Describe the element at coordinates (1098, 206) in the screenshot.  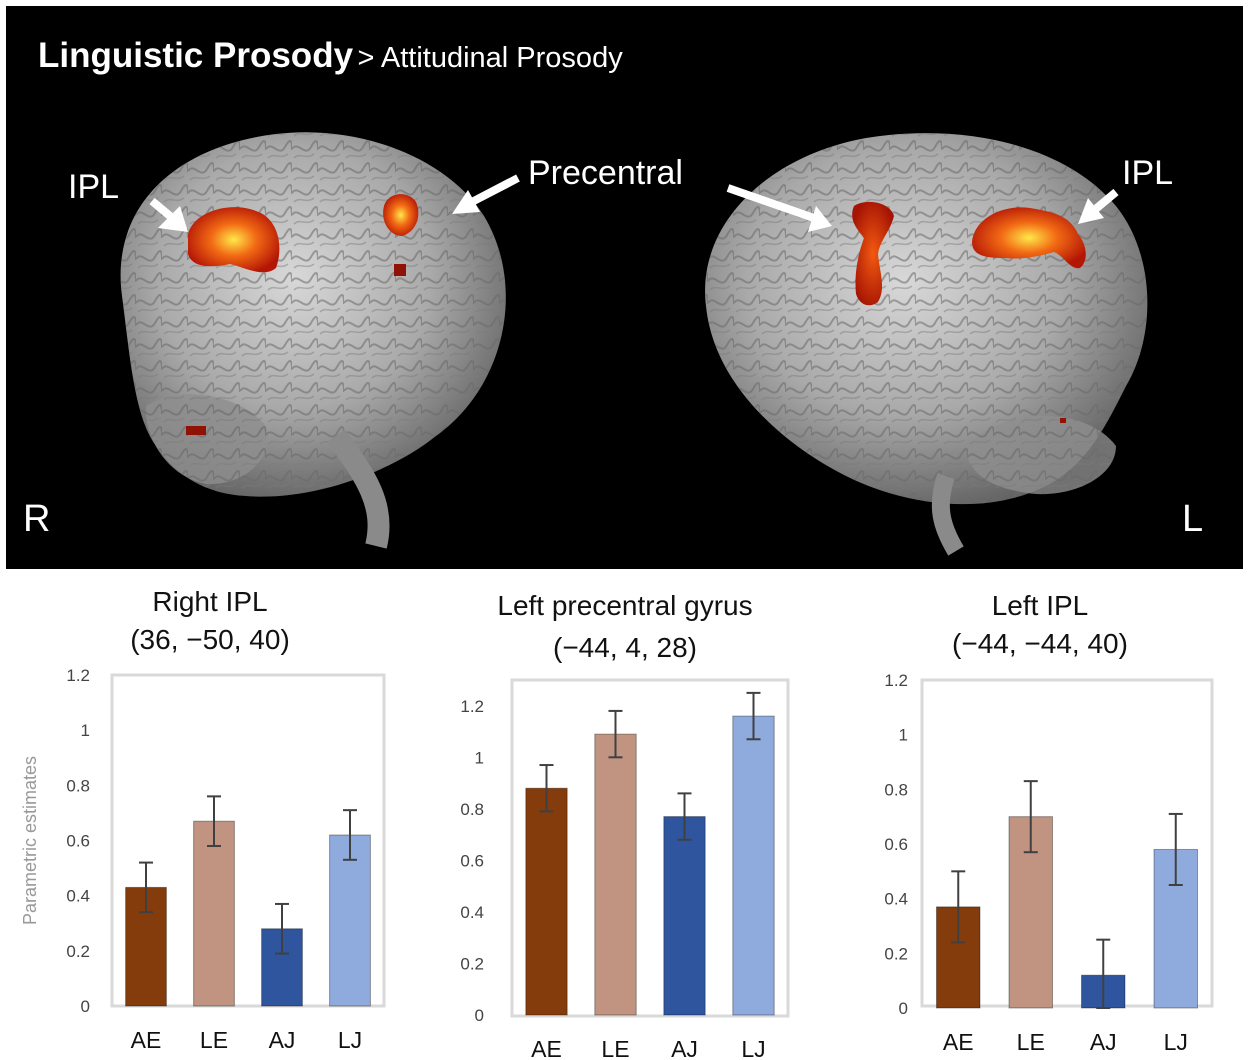
I see `arrow-ipl-left-icon` at that location.